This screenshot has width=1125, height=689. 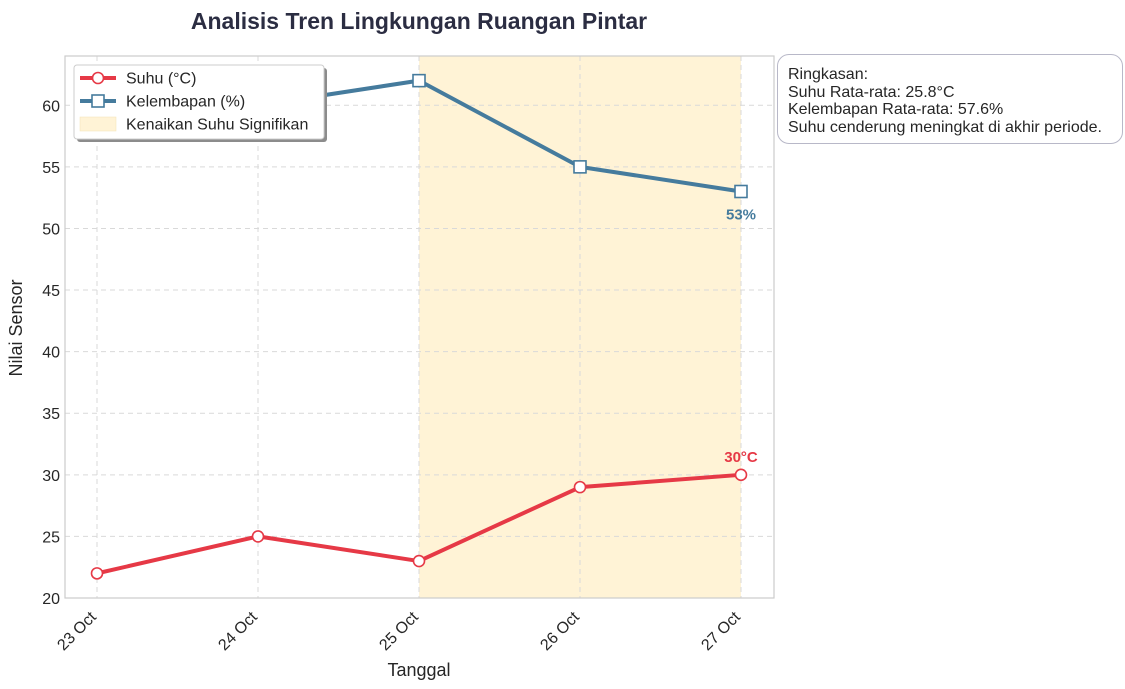 I want to click on y-axis-label: Nilai Sensor, so click(x=16, y=327).